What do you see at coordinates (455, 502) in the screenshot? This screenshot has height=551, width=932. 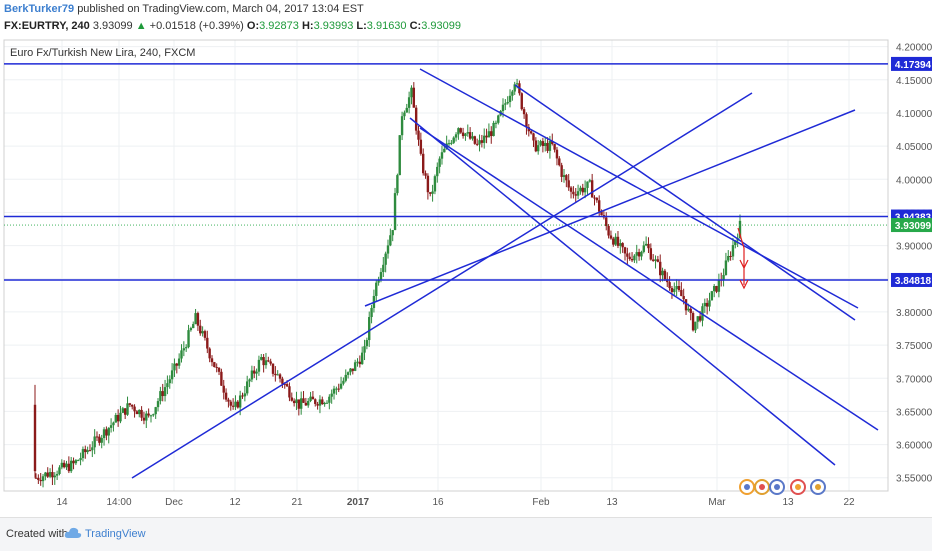 I see `x-axis: 14 14:00 Dec 12 21 2017 16 Feb 13 Mar 13 22` at bounding box center [455, 502].